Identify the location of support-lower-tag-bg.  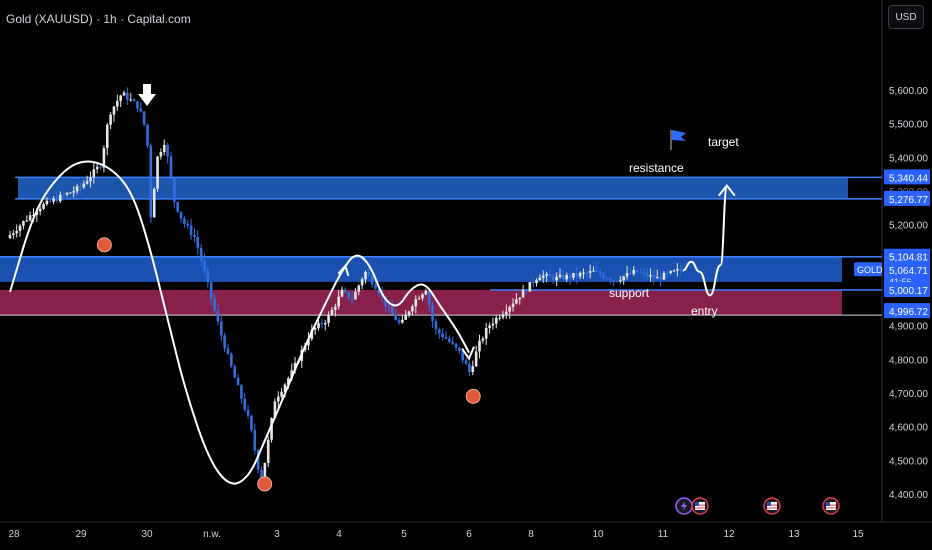
(907, 311).